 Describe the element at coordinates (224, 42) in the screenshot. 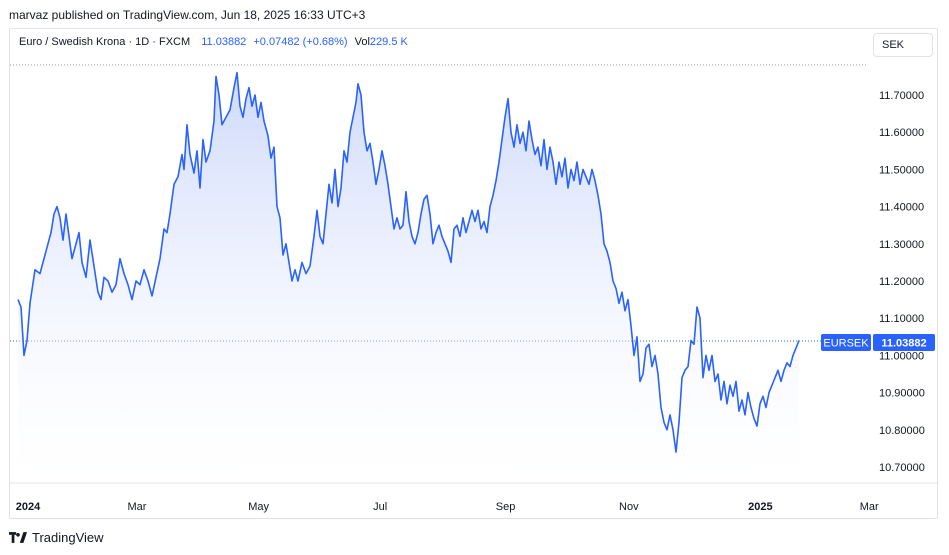

I see `legend-last-price: 11.03882` at that location.